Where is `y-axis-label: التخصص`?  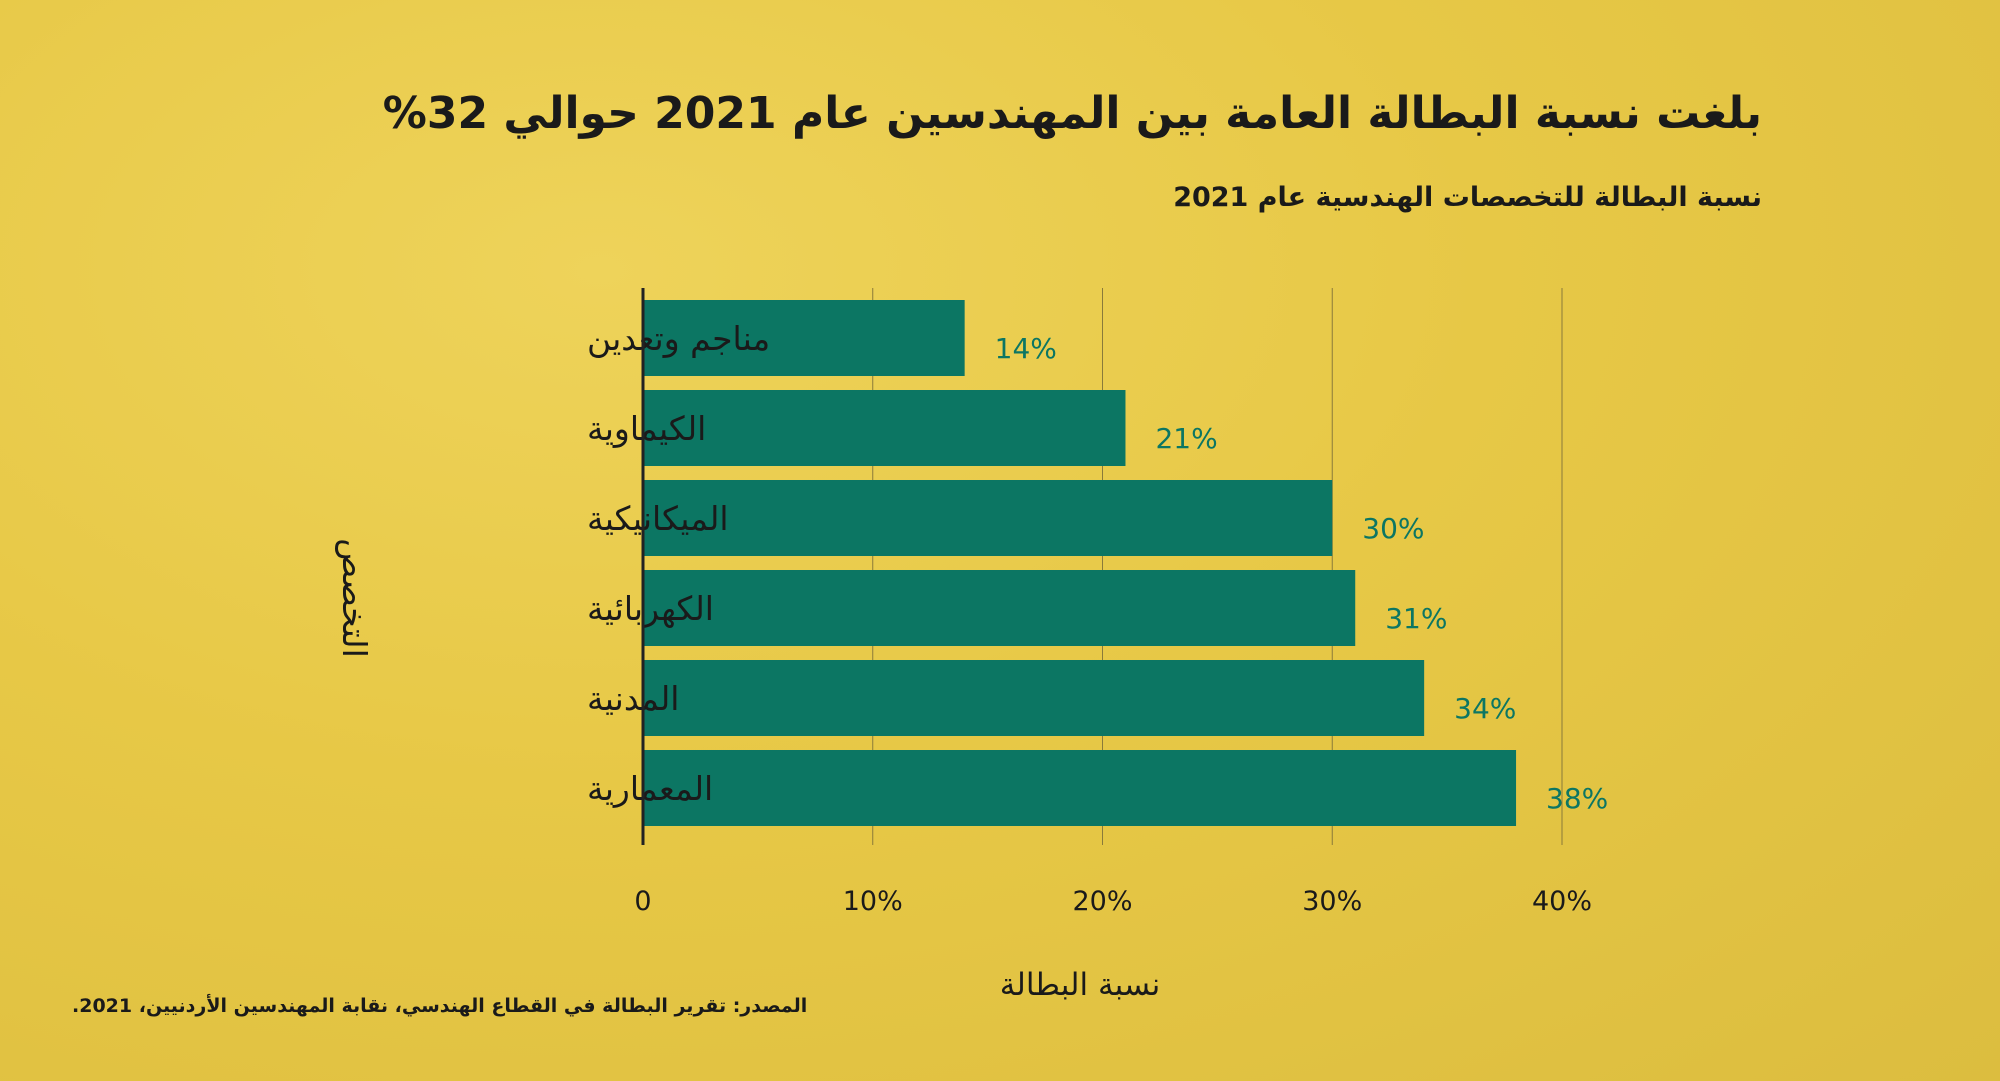 y-axis-label: التخصص is located at coordinates (354, 598).